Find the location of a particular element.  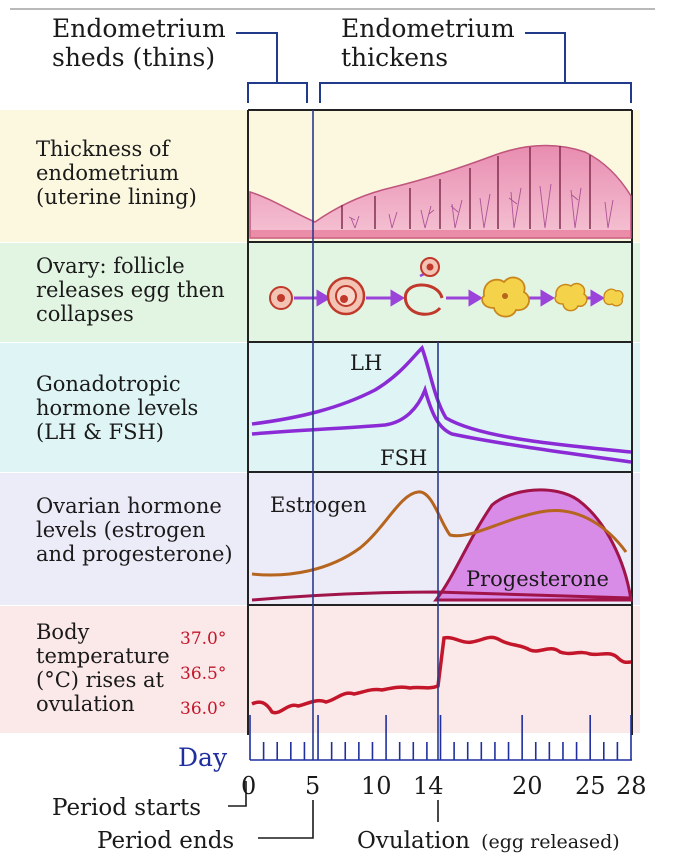

header-thickens-line2: thickens is located at coordinates (395, 57).